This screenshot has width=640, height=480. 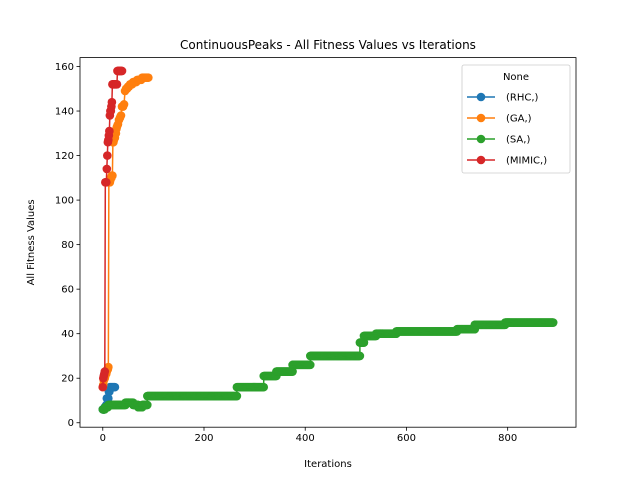 I want to click on y-tick-label: 100, so click(x=64, y=201).